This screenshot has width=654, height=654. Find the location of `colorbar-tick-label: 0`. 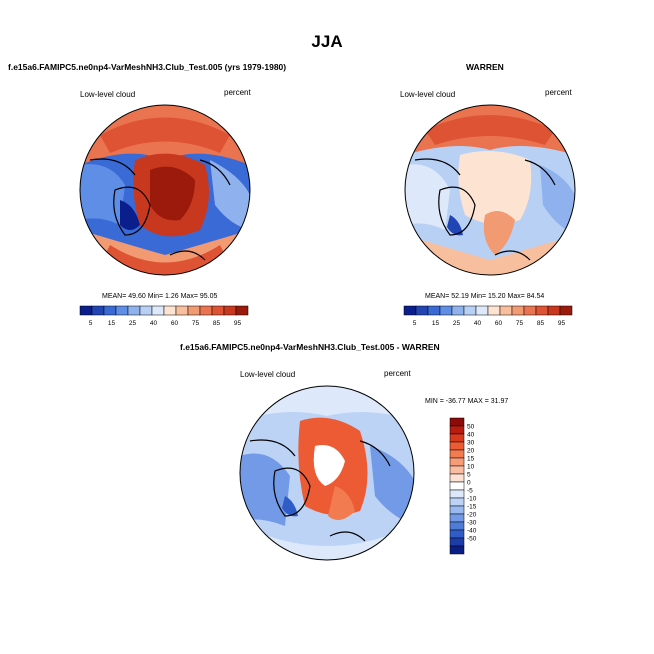

colorbar-tick-label: 0 is located at coordinates (469, 483).